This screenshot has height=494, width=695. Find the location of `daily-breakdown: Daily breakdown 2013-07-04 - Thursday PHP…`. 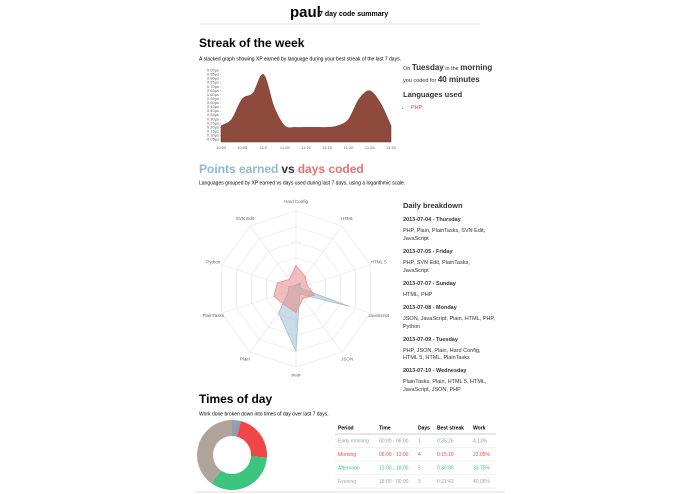

daily-breakdown: Daily breakdown 2013-07-04 - Thursday PHP… is located at coordinates (449, 296).